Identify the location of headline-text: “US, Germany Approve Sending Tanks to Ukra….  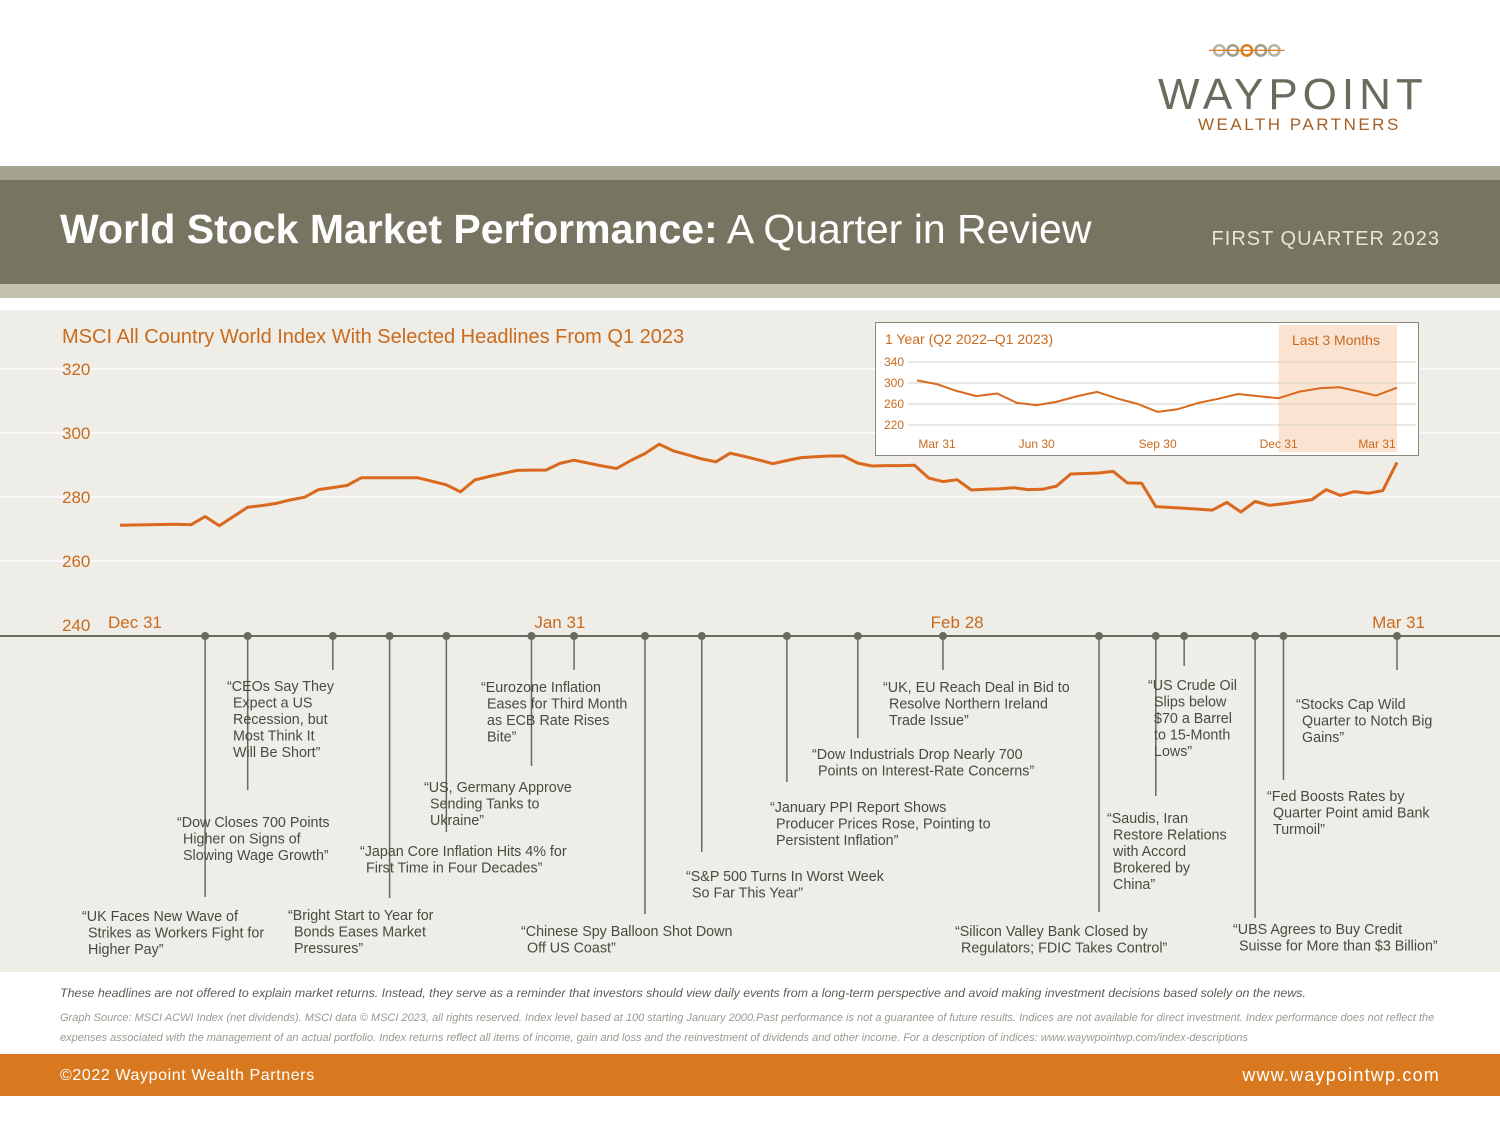
(498, 804).